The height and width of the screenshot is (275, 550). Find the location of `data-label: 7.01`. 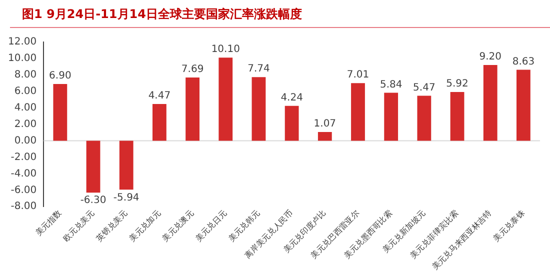

data-label: 7.01 is located at coordinates (358, 75).